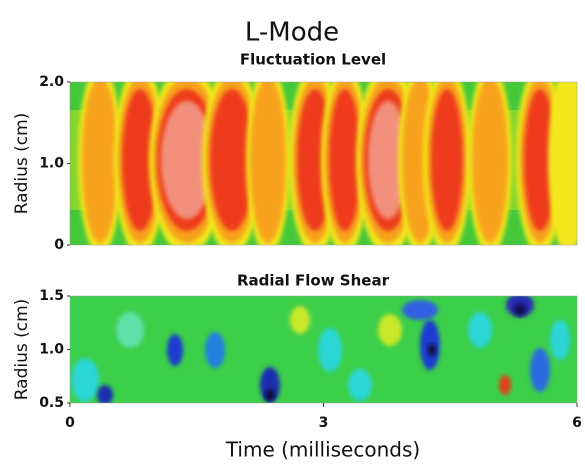 This screenshot has width=585, height=467. I want to click on plot-subtitle: Fluctuation Level, so click(313, 60).